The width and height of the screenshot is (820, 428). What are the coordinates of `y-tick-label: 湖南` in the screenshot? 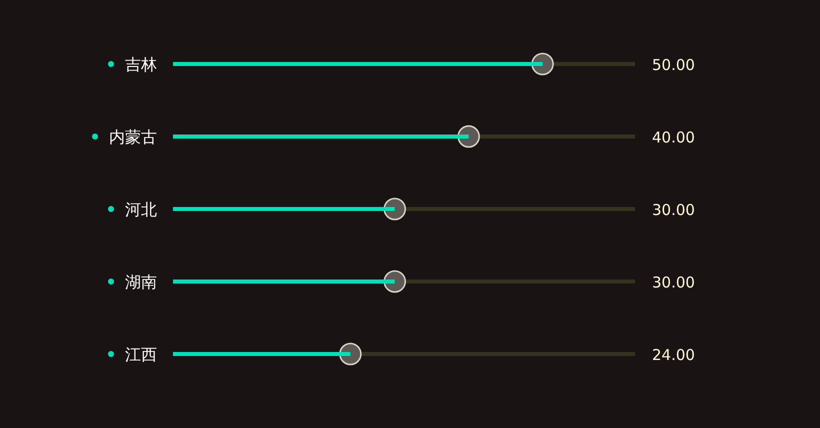 It's located at (141, 282).